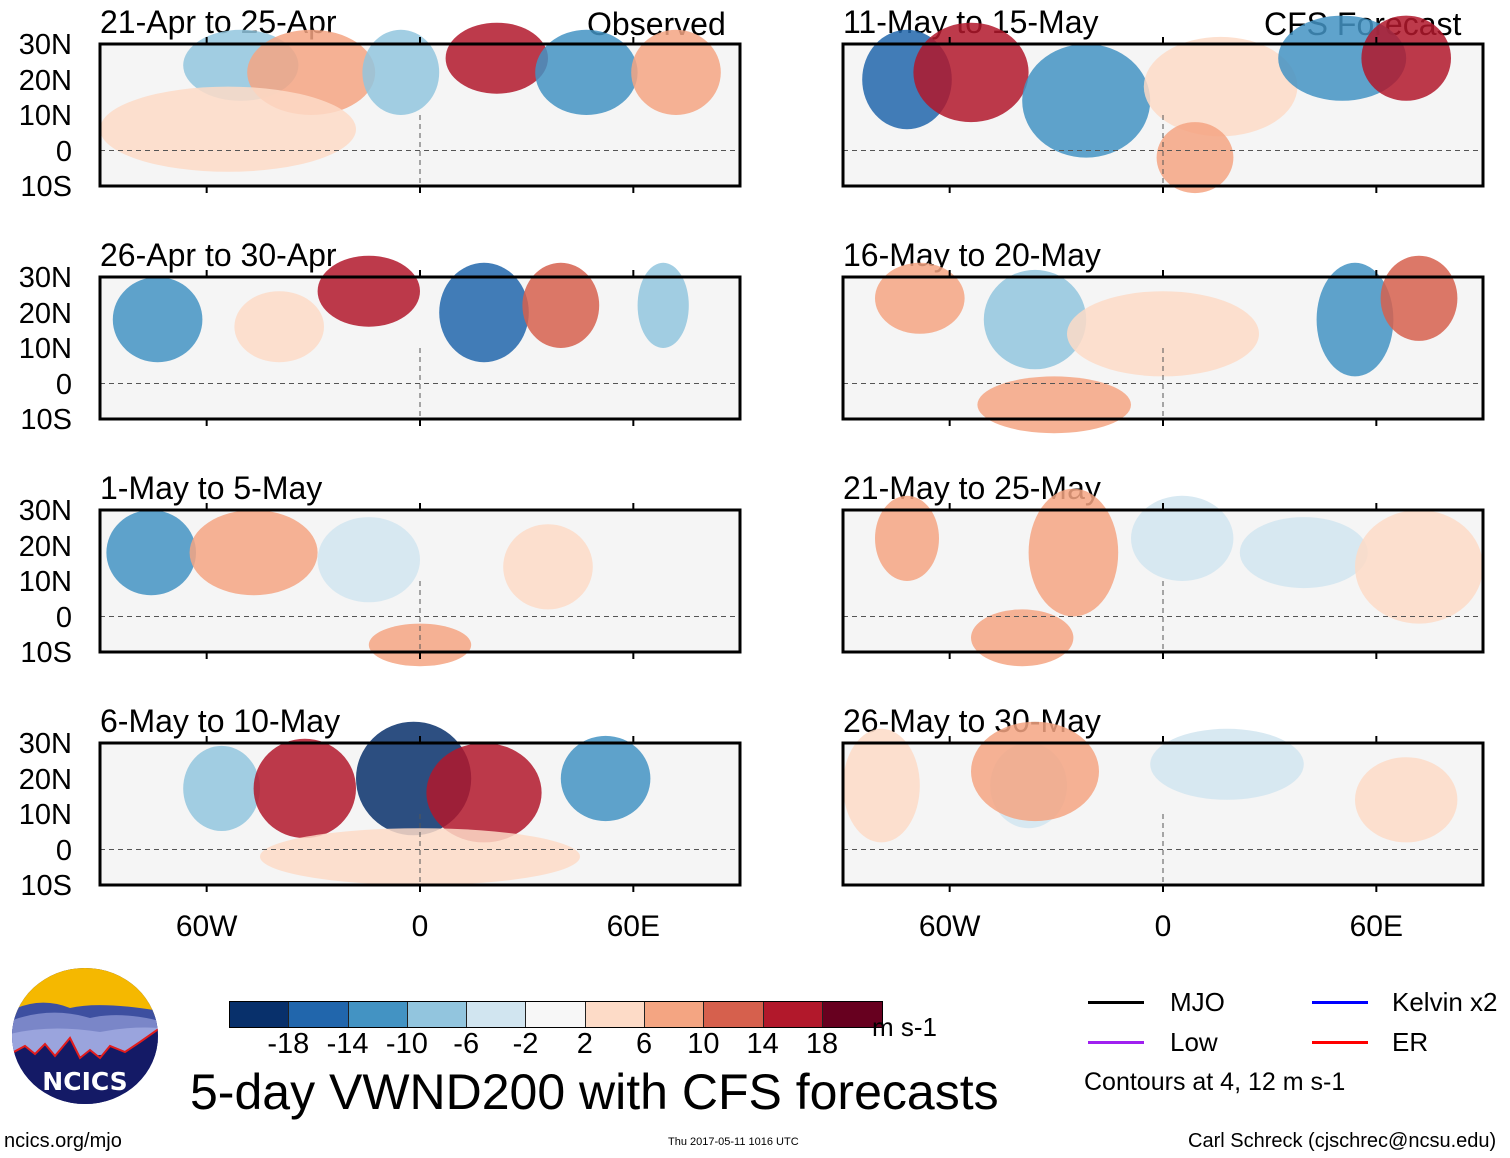 Image resolution: width=1510 pixels, height=1158 pixels. I want to click on colorbar-tick-label: 6, so click(644, 1044).